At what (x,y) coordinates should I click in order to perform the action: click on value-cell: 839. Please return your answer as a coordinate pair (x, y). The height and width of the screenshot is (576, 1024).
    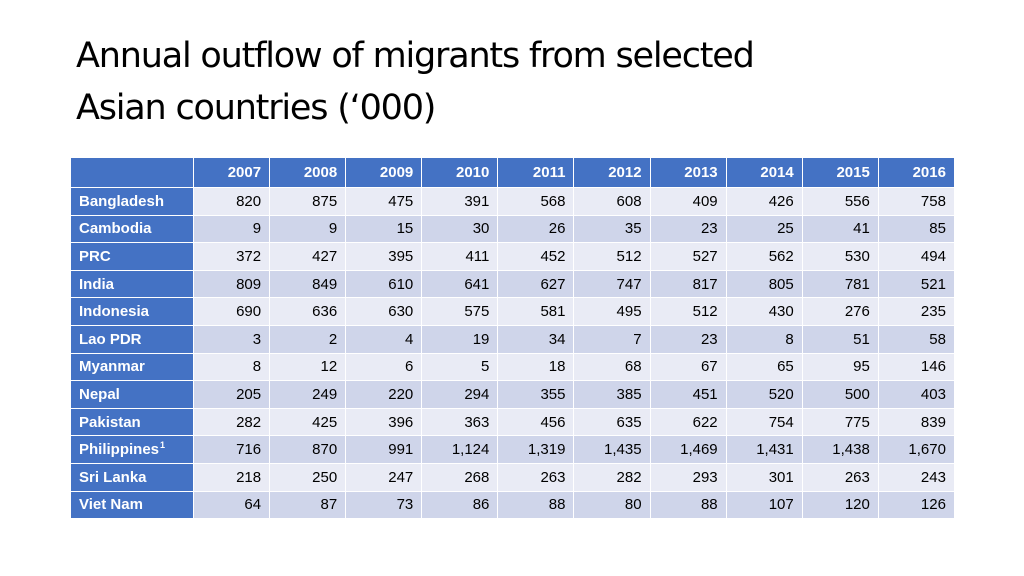
    Looking at the image, I should click on (916, 422).